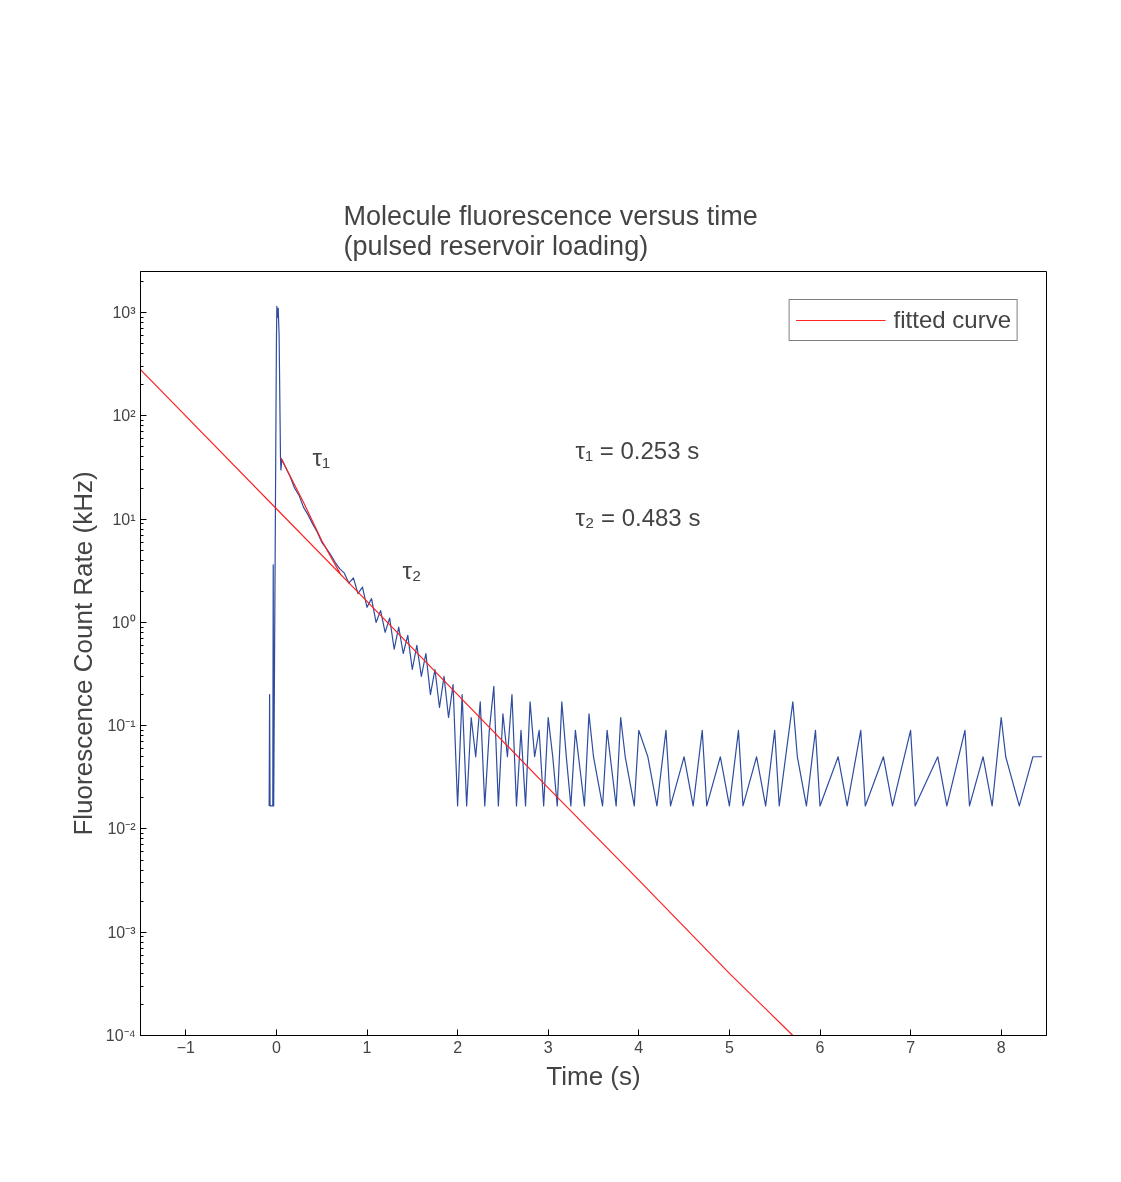 This screenshot has height=1182, width=1121. What do you see at coordinates (911, 1047) in the screenshot?
I see `x-tick-label: 7` at bounding box center [911, 1047].